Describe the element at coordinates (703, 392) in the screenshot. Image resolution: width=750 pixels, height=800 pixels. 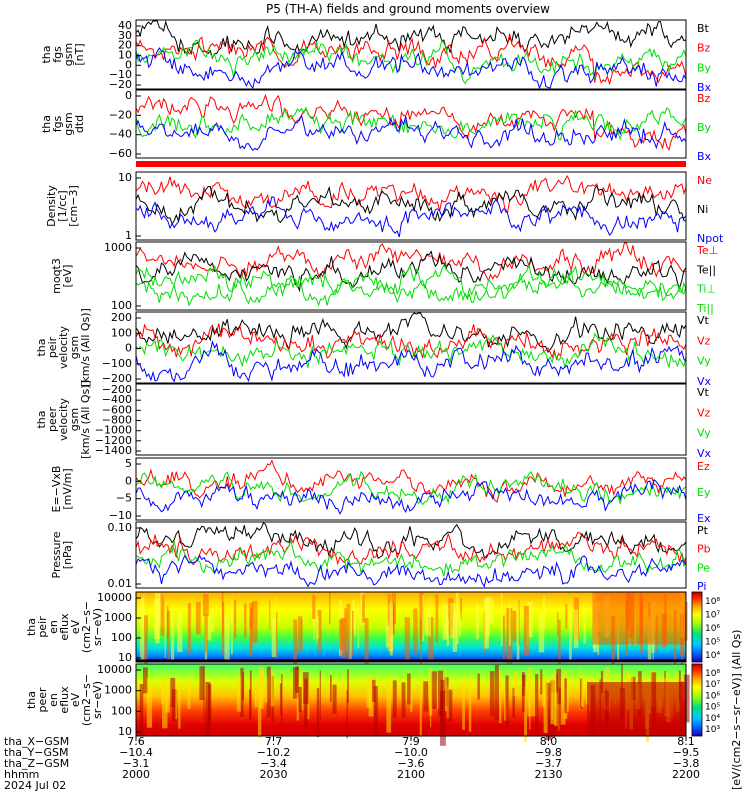
I see `legend-entry-Vt: Vt` at that location.